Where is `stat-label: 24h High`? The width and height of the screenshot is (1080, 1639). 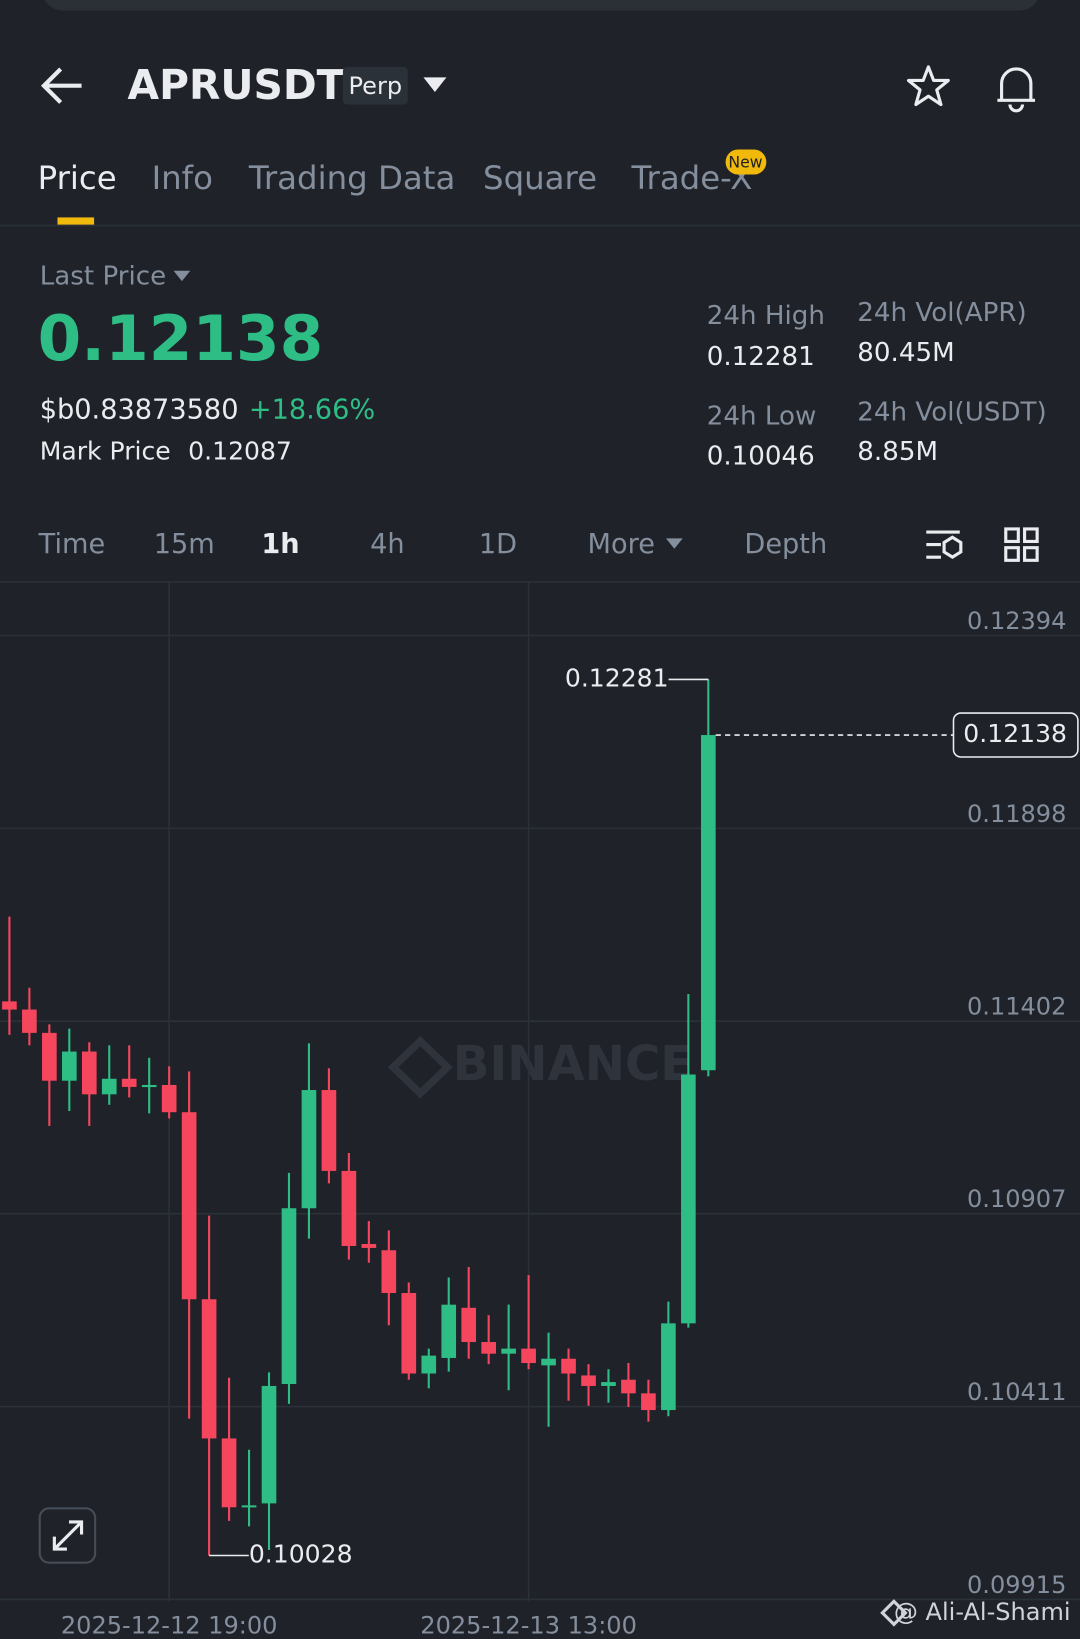
stat-label: 24h High is located at coordinates (766, 316).